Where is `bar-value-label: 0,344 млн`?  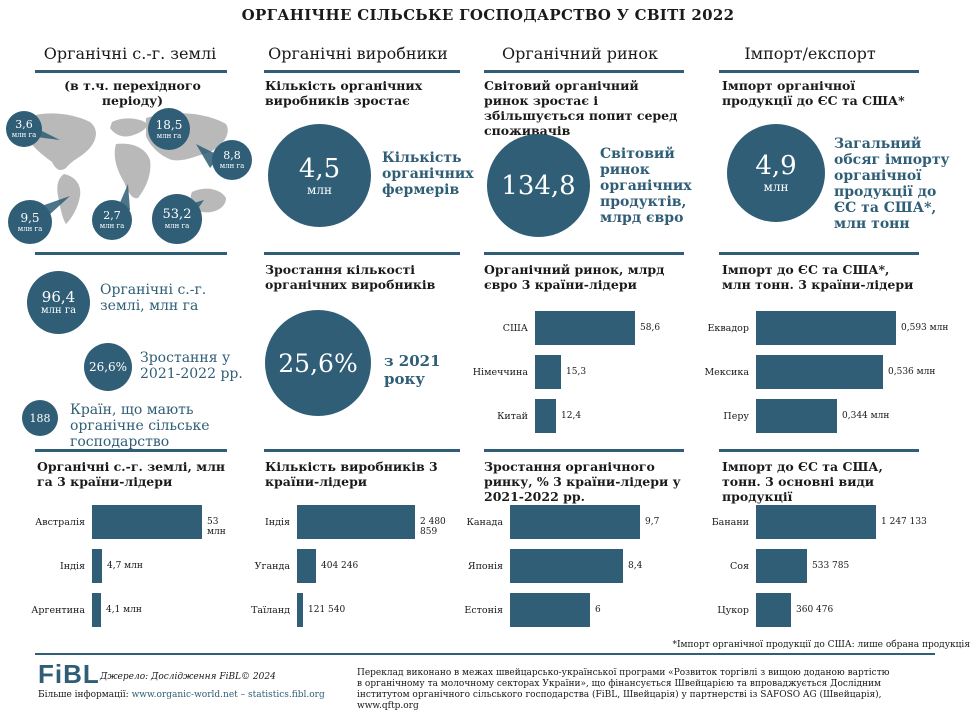 bar-value-label: 0,344 млн is located at coordinates (866, 416).